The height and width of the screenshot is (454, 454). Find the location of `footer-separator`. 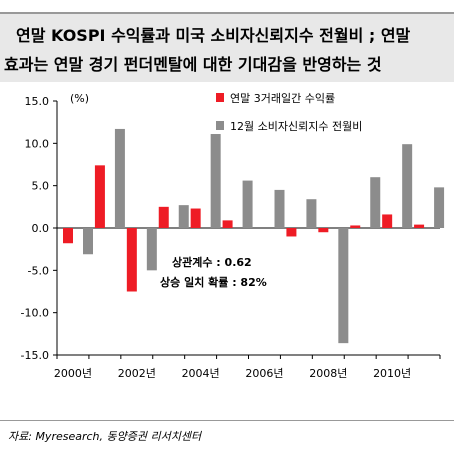

footer-separator is located at coordinates (227, 420).